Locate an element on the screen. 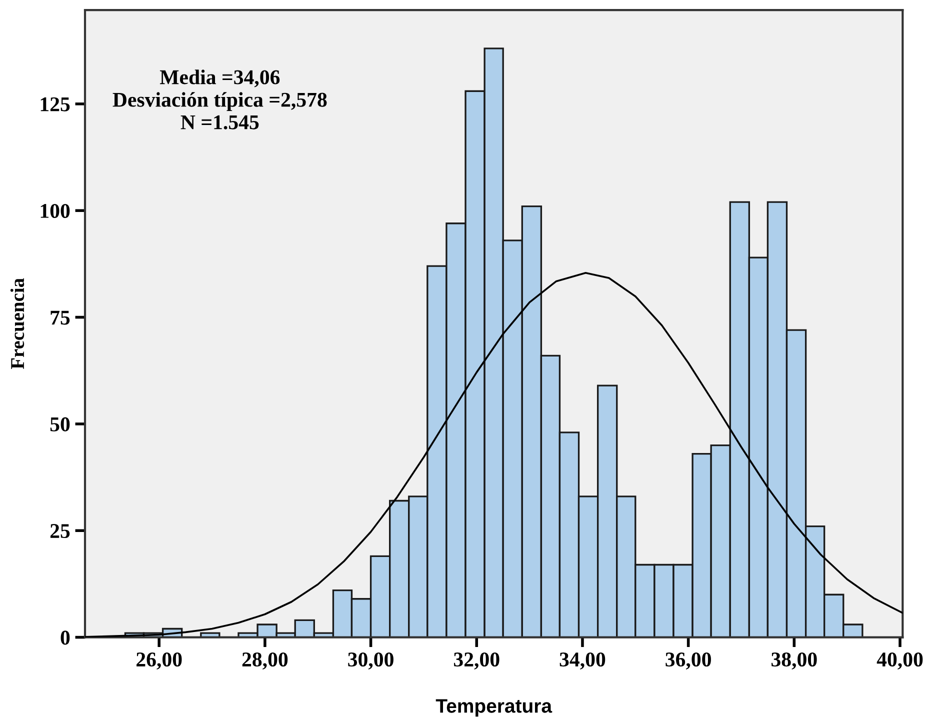  x-tick-label: 38,00 is located at coordinates (794, 661).